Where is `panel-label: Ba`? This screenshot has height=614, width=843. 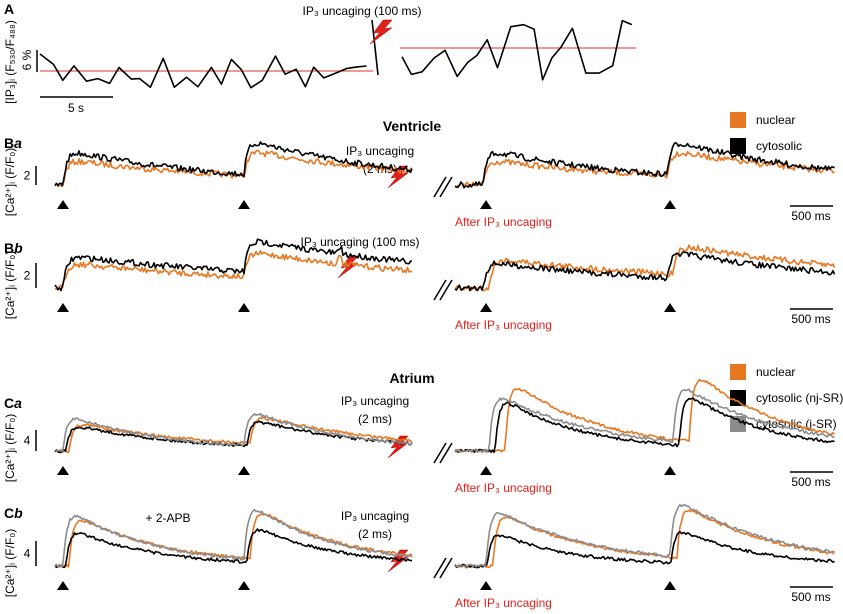 panel-label: Ba is located at coordinates (13, 143).